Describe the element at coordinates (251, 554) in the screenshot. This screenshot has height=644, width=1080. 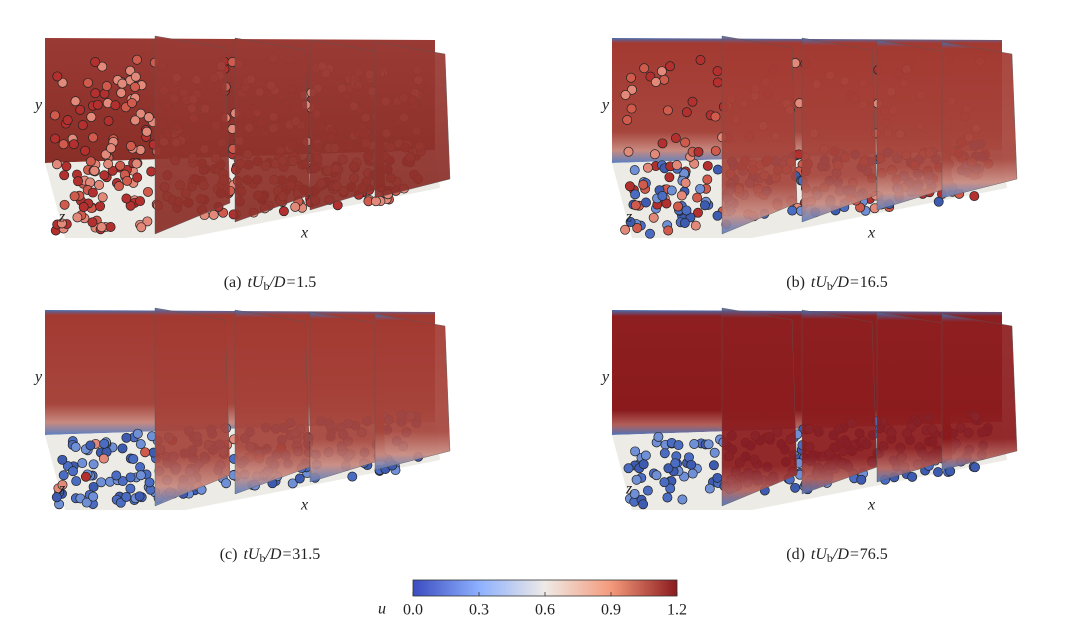
I see `caption-expression: tU` at that location.